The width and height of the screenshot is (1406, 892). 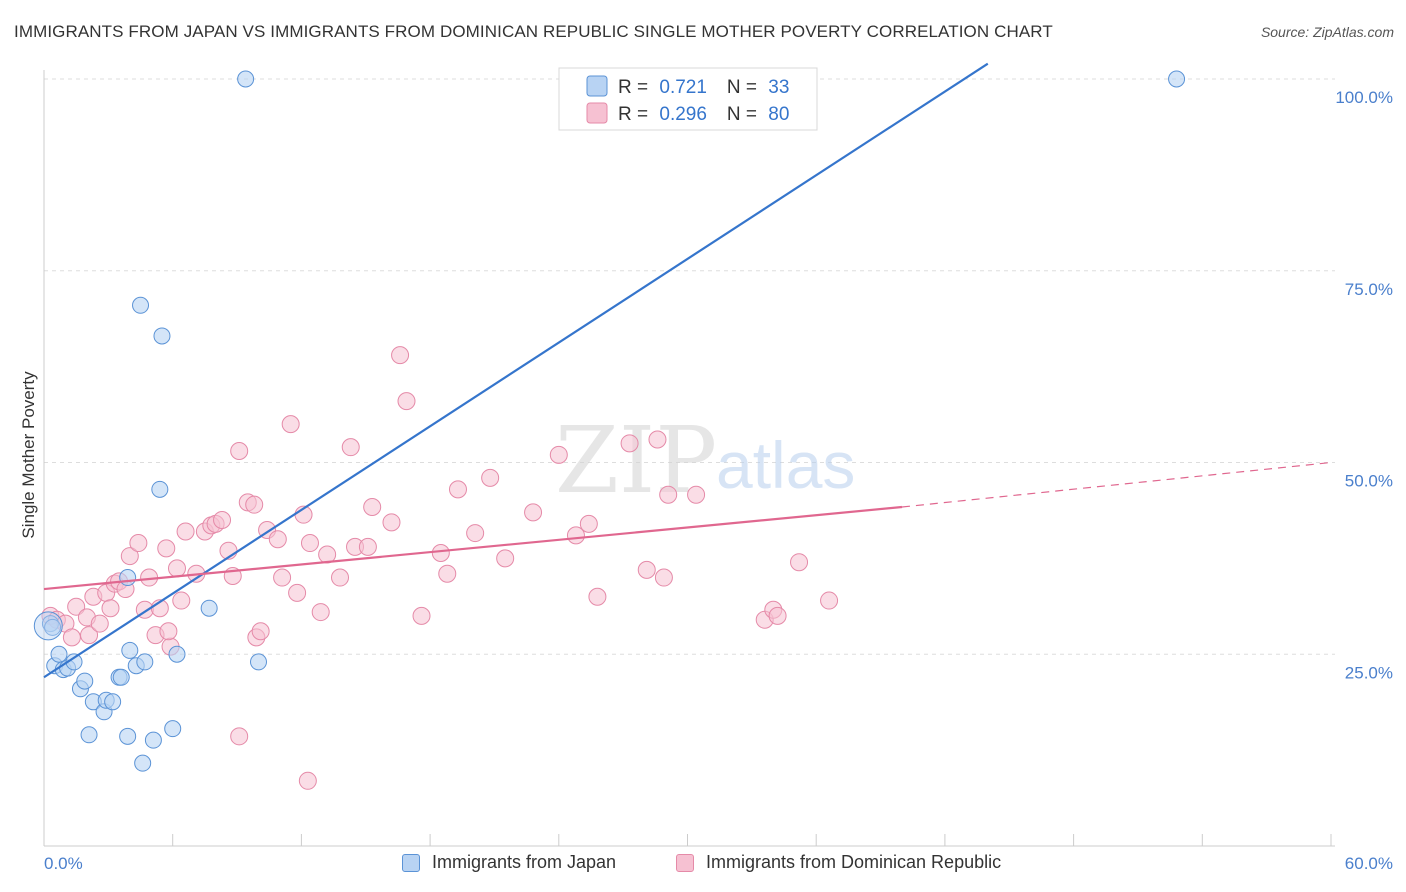 What do you see at coordinates (778, 114) in the screenshot?
I see `legend-dr-n-value: 80` at bounding box center [778, 114].